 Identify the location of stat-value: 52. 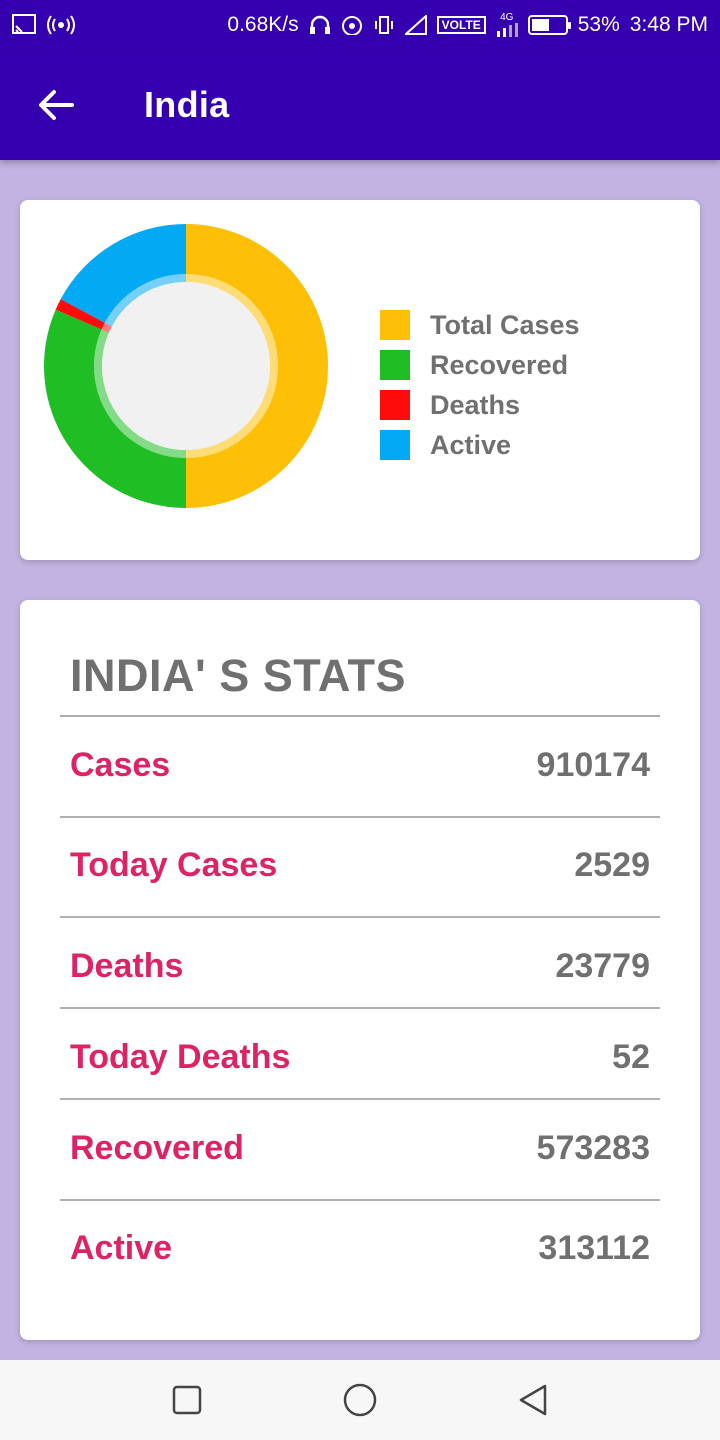
(631, 1056).